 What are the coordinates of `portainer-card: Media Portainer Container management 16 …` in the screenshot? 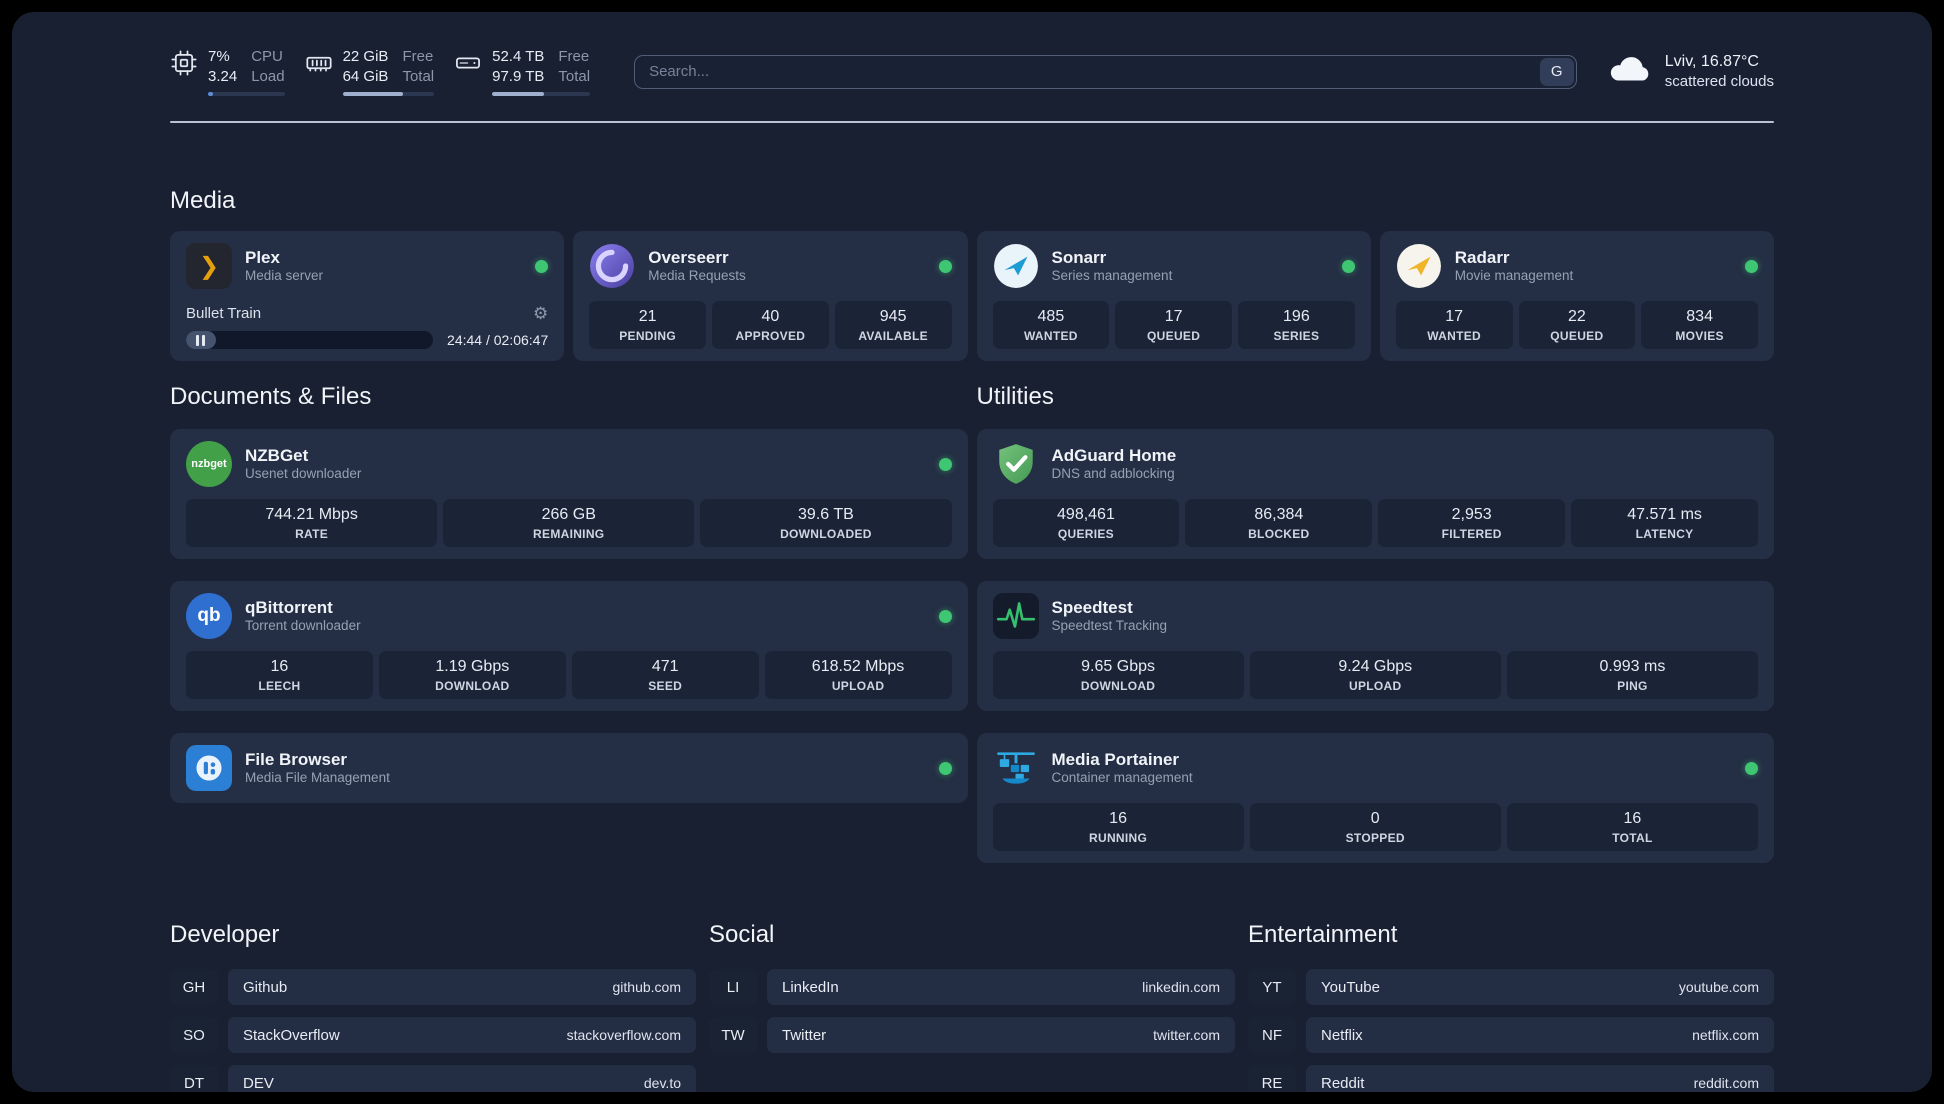 It's located at (1375, 798).